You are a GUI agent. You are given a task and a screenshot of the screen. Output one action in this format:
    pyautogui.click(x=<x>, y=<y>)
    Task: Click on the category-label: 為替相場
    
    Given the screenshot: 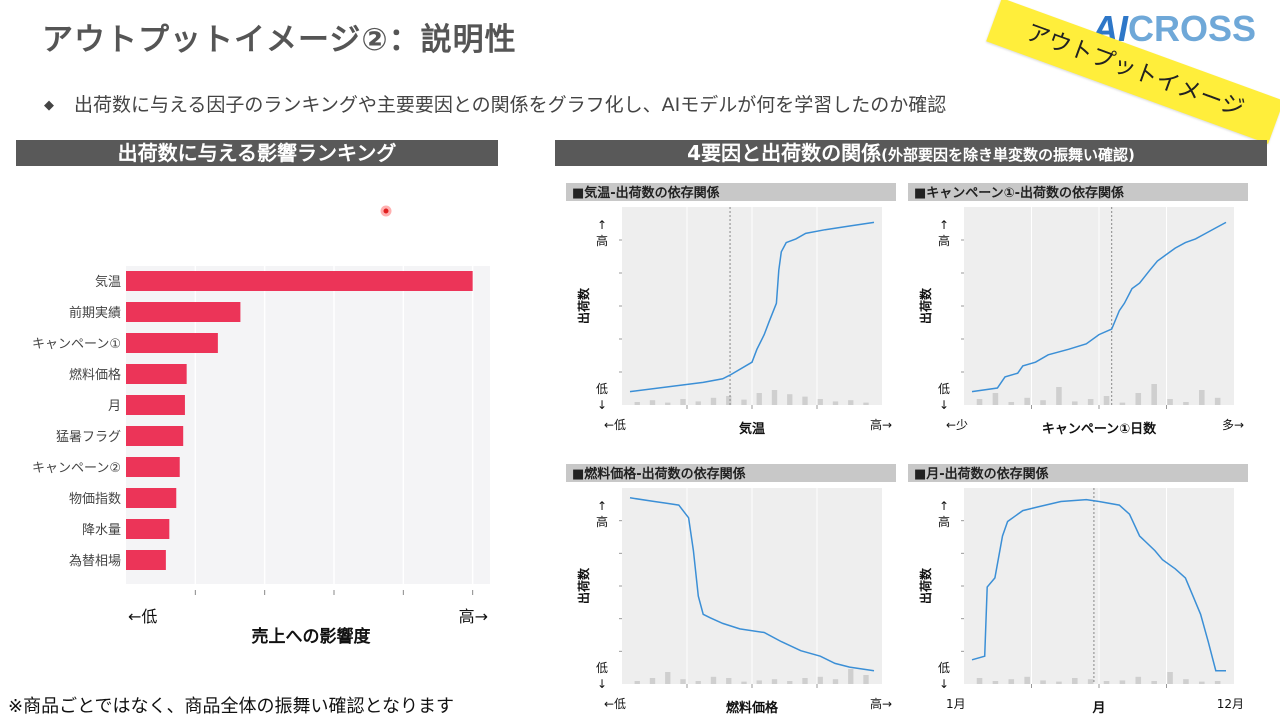 What is the action you would take?
    pyautogui.click(x=95, y=561)
    